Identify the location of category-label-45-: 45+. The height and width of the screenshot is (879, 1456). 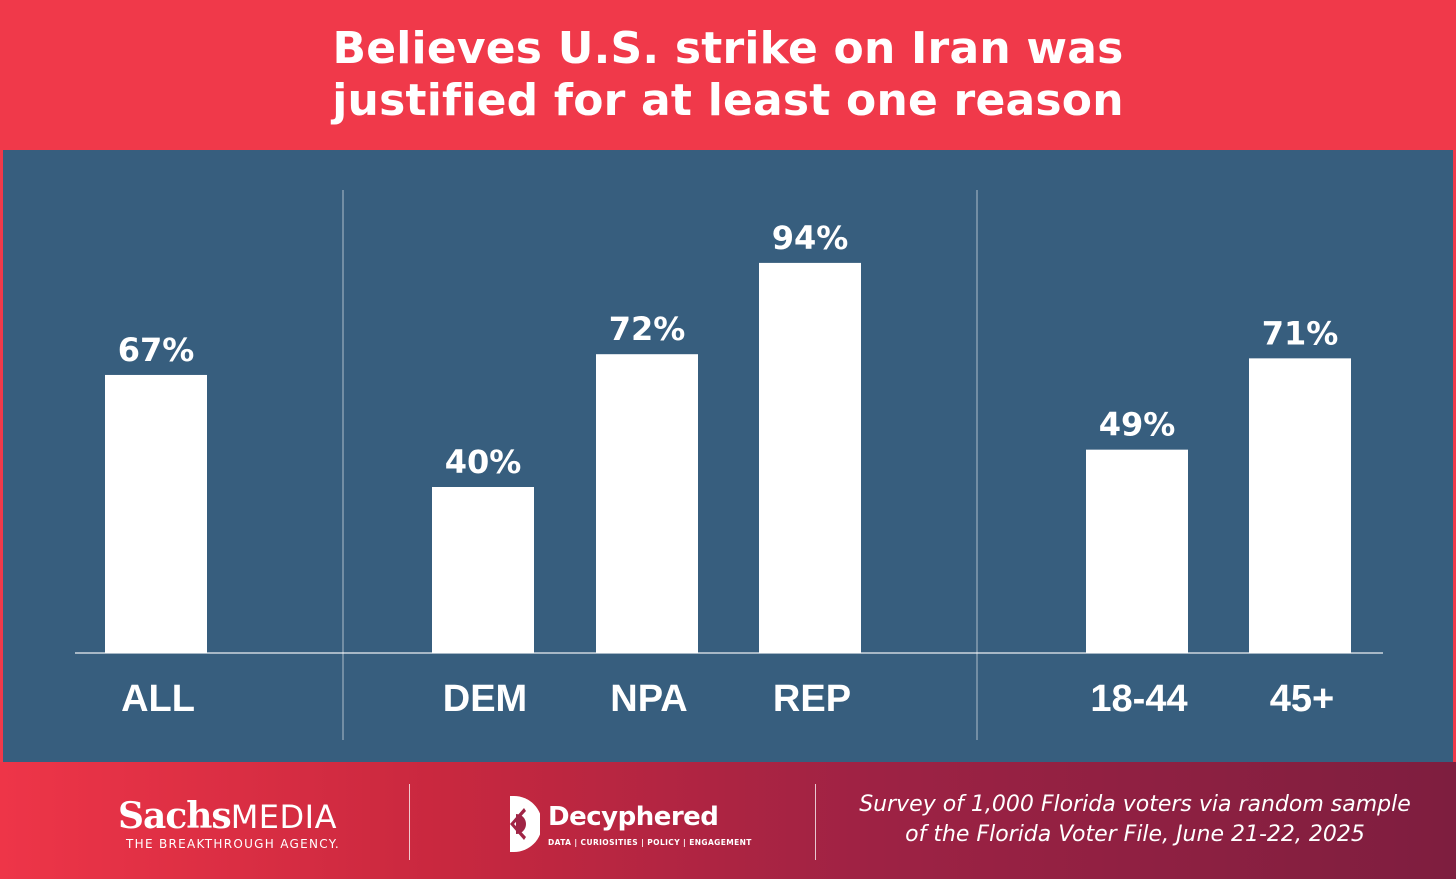
(1302, 699).